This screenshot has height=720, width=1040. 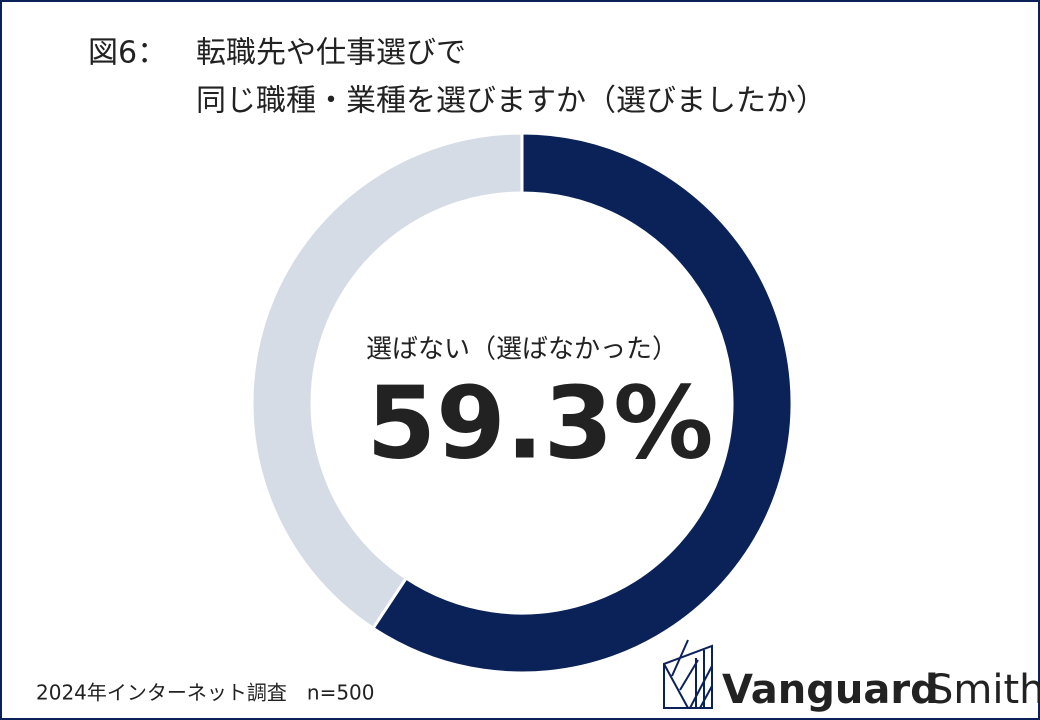 I want to click on category-label: 選ばない（選ばなかった）, so click(x=522, y=350).